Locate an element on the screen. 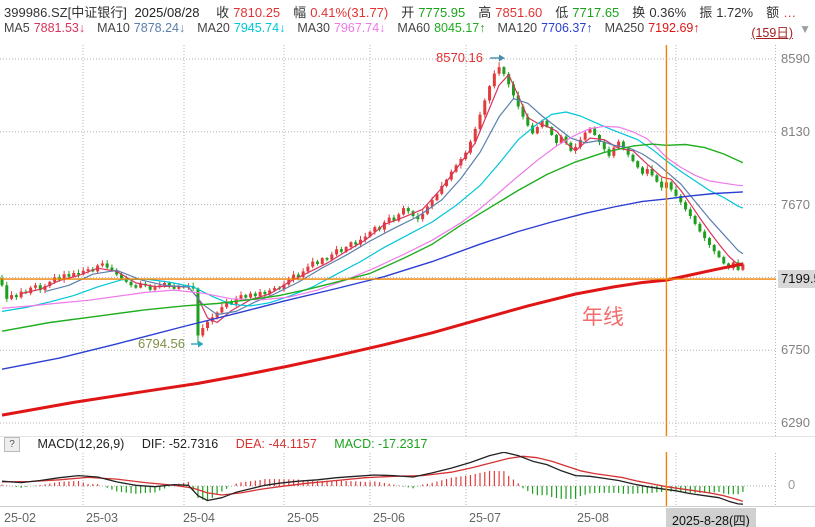  quote-field-value: 7851.60 is located at coordinates (519, 12).